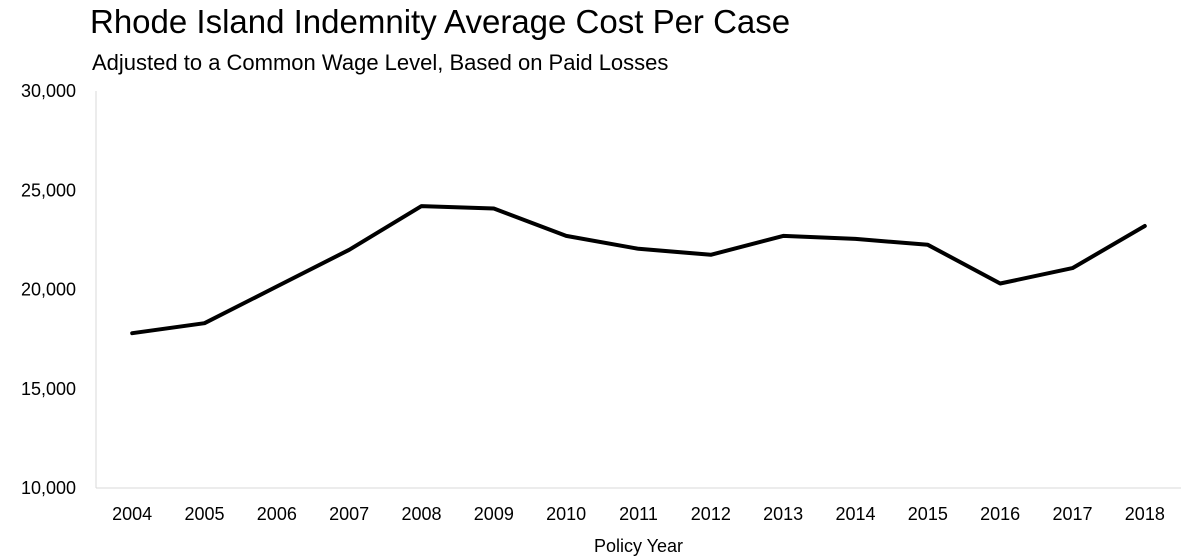  I want to click on x-tick-label: 2009, so click(494, 514).